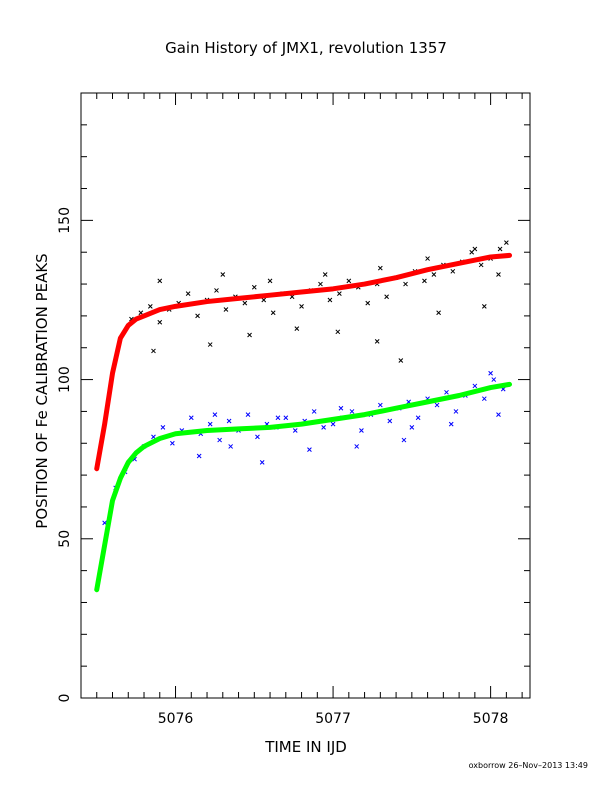 This screenshot has width=612, height=792. What do you see at coordinates (305, 747) in the screenshot?
I see `x-axis-label: TIME IN IJD` at bounding box center [305, 747].